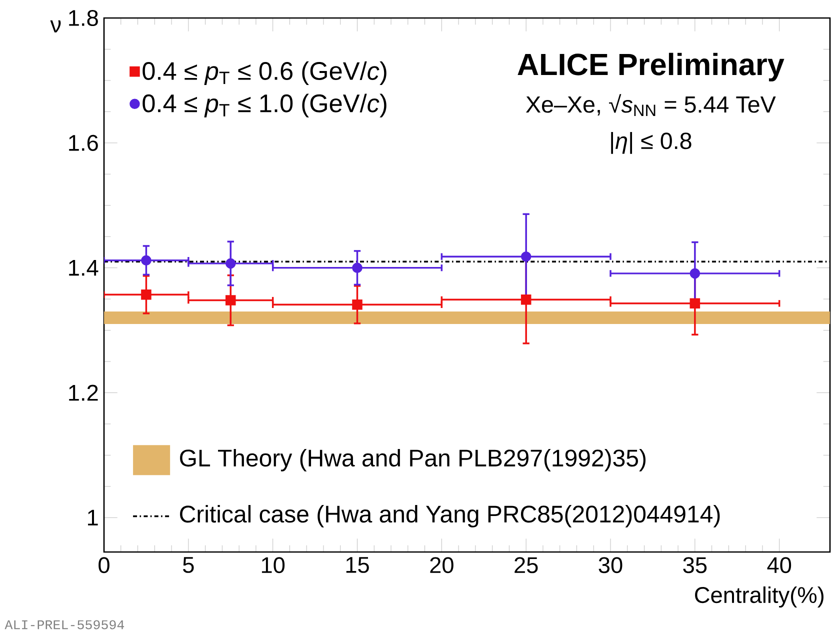  I want to click on legend-label: 0.4 ≤ p$_{T}$ ≤ 1.0 (GeV/c), so click(264, 106).